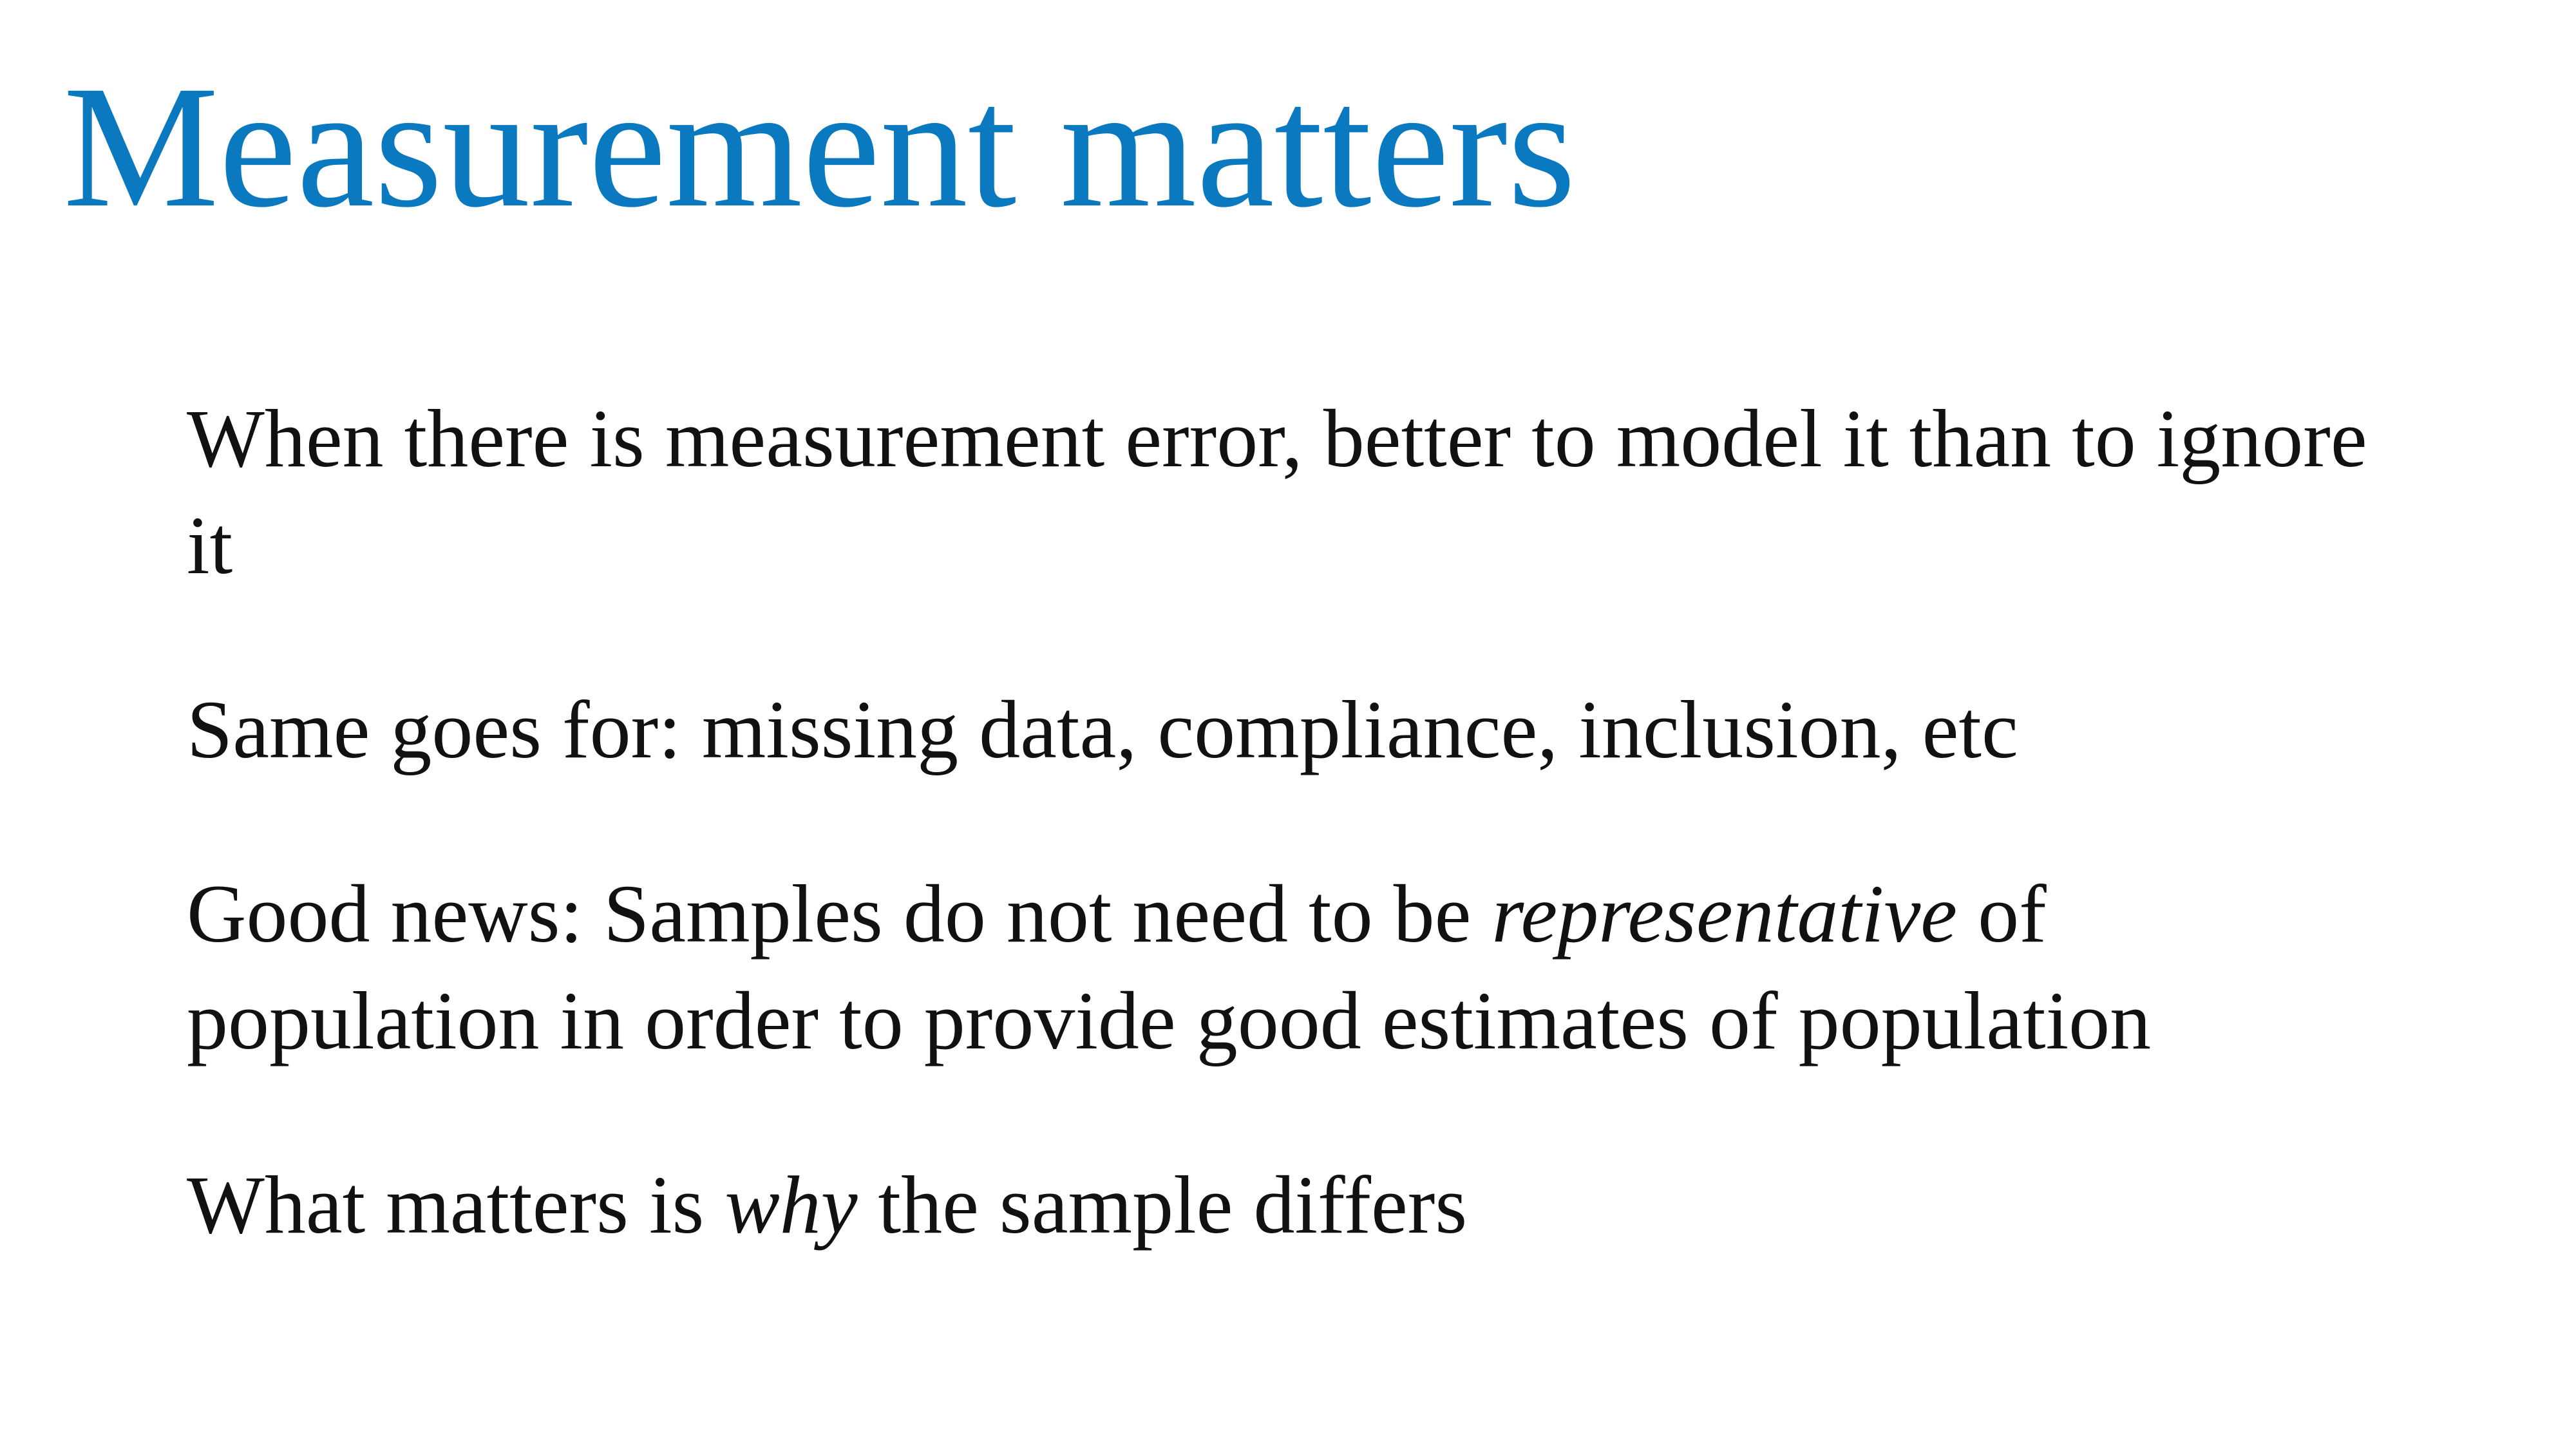 The width and height of the screenshot is (2576, 1449). What do you see at coordinates (456, 1205) in the screenshot?
I see `paragraph-text-before: What matters is` at bounding box center [456, 1205].